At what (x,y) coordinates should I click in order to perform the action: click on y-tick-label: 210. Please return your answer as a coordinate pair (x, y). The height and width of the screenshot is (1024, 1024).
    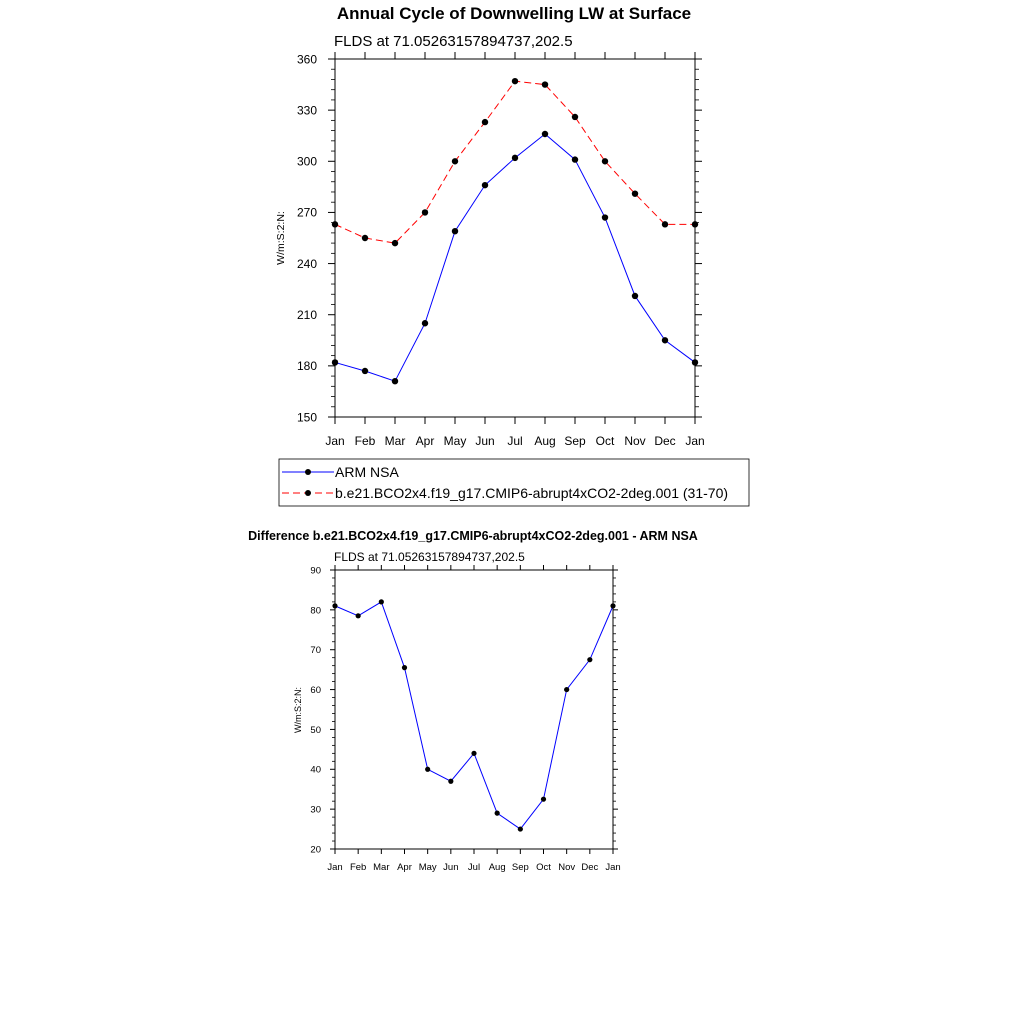
    Looking at the image, I should click on (307, 315).